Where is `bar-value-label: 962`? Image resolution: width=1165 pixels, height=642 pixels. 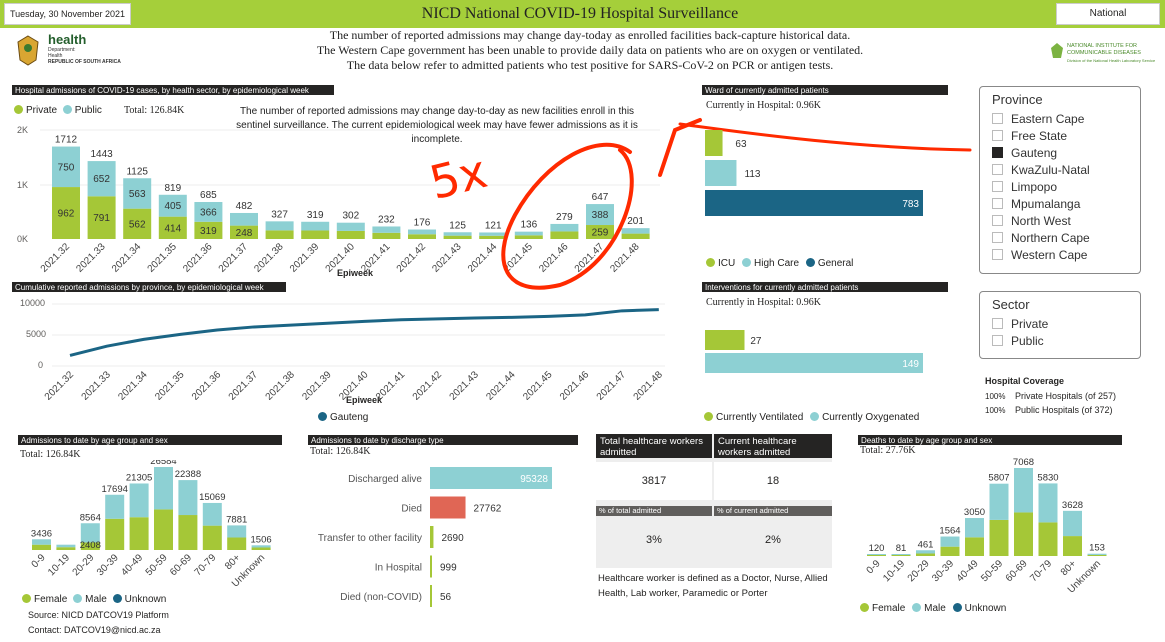 bar-value-label: 962 is located at coordinates (66, 214).